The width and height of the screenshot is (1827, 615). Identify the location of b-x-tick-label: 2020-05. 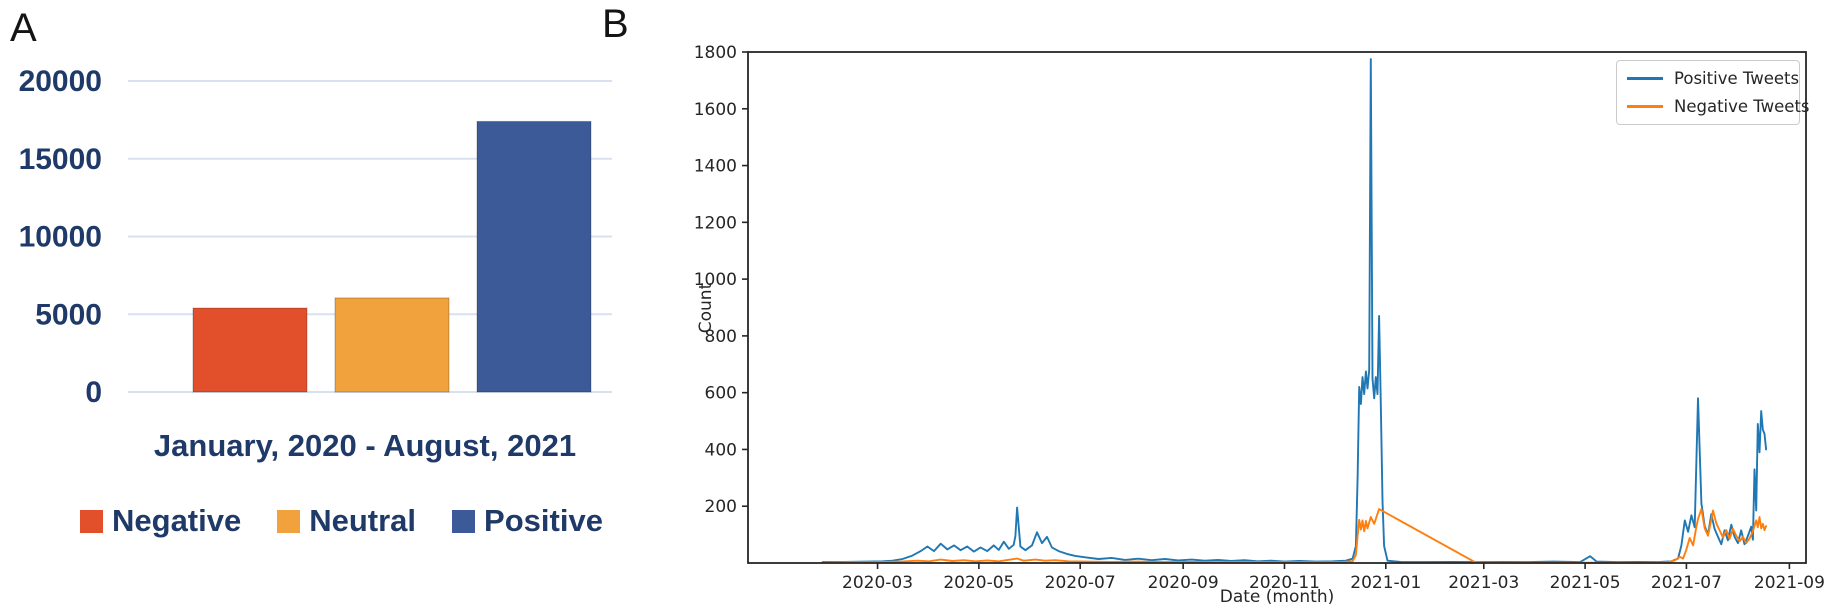
(978, 583).